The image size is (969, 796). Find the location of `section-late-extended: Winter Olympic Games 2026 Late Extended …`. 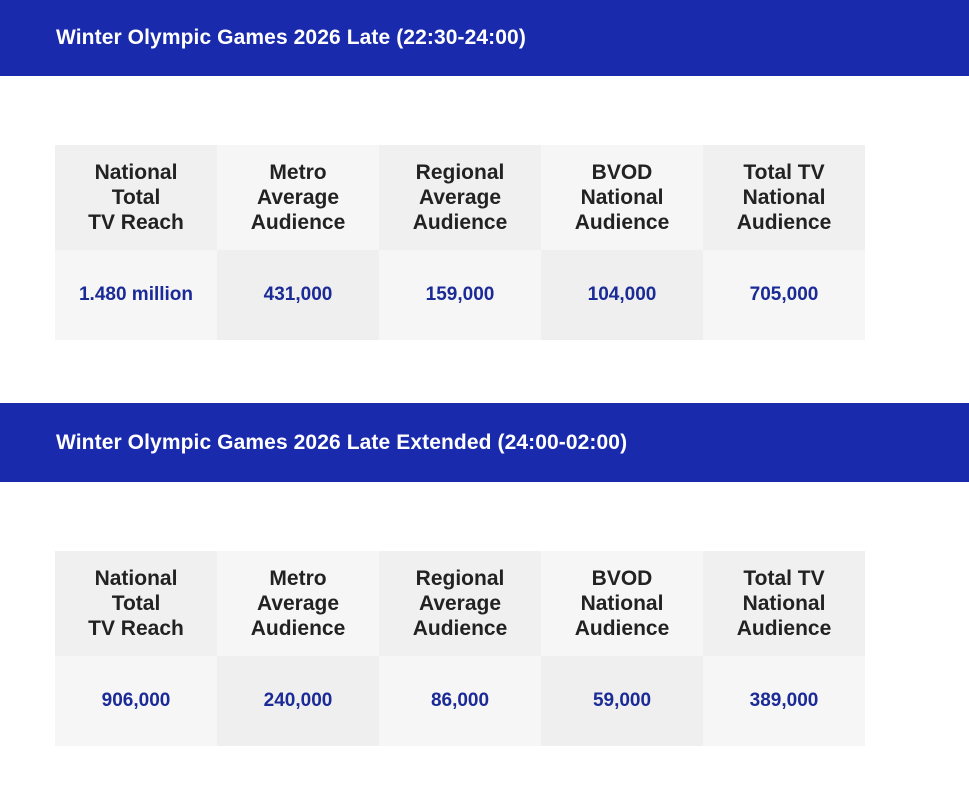

section-late-extended: Winter Olympic Games 2026 Late Extended … is located at coordinates (484, 442).